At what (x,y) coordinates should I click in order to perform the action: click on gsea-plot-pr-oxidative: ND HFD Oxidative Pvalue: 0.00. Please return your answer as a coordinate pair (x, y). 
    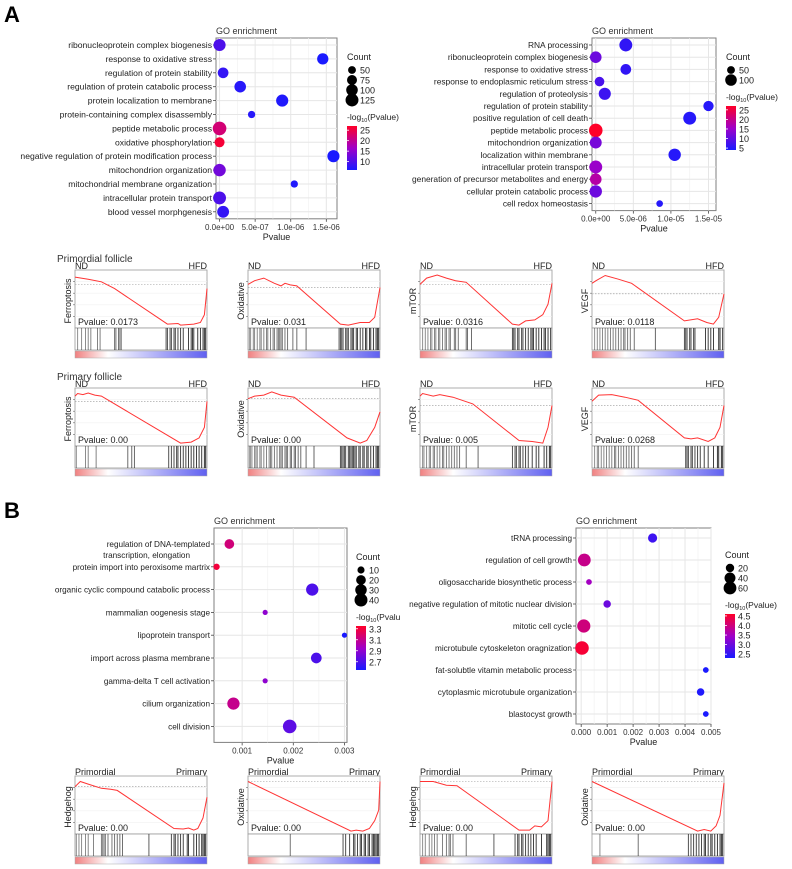
    Looking at the image, I should click on (308, 428).